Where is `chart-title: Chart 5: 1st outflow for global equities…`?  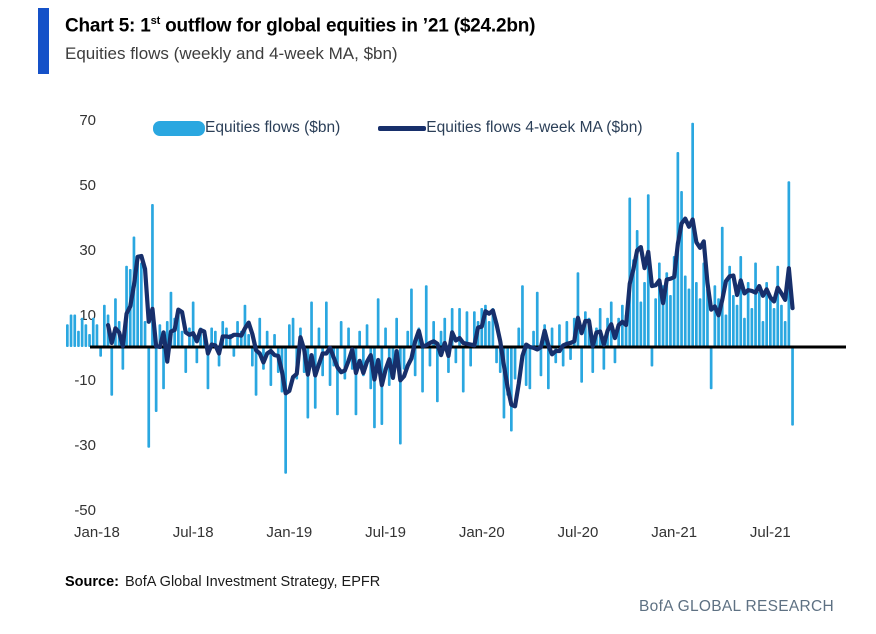
chart-title: Chart 5: 1st outflow for global equities… is located at coordinates (300, 26).